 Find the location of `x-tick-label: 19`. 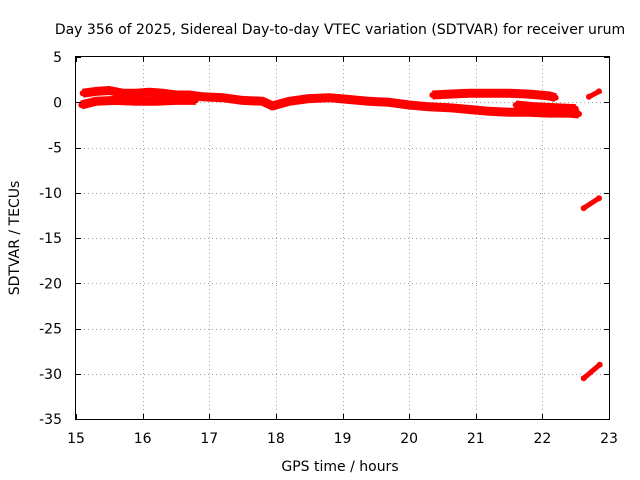

x-tick-label: 19 is located at coordinates (343, 439).